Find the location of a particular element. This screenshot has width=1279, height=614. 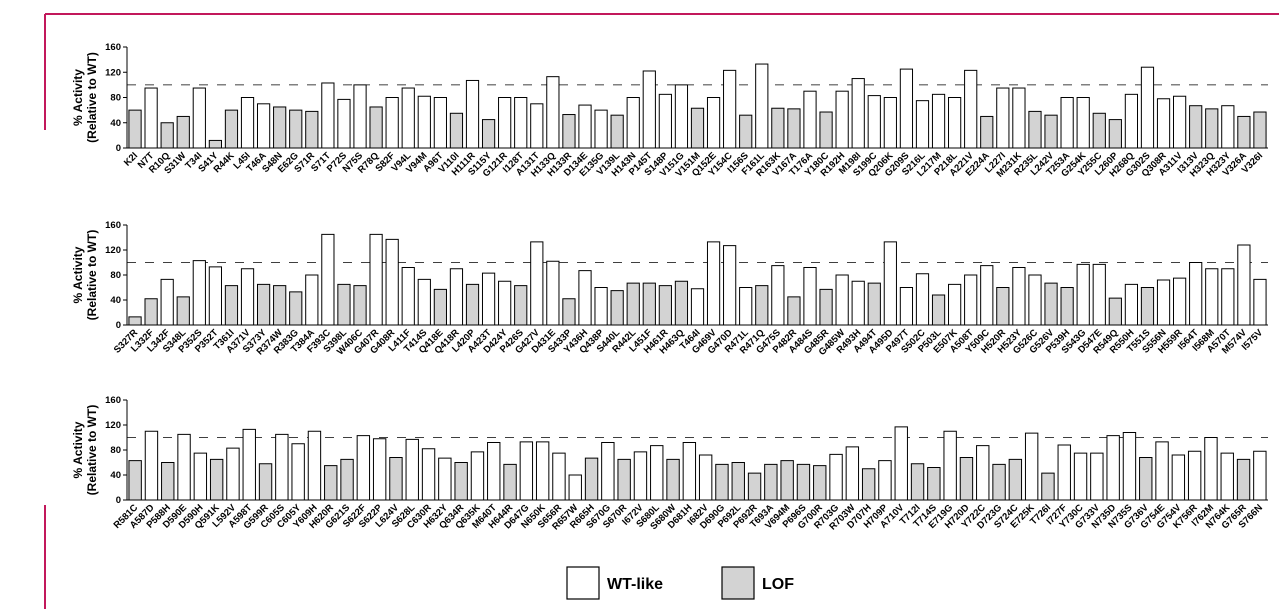

legend-swatch is located at coordinates (583, 583).